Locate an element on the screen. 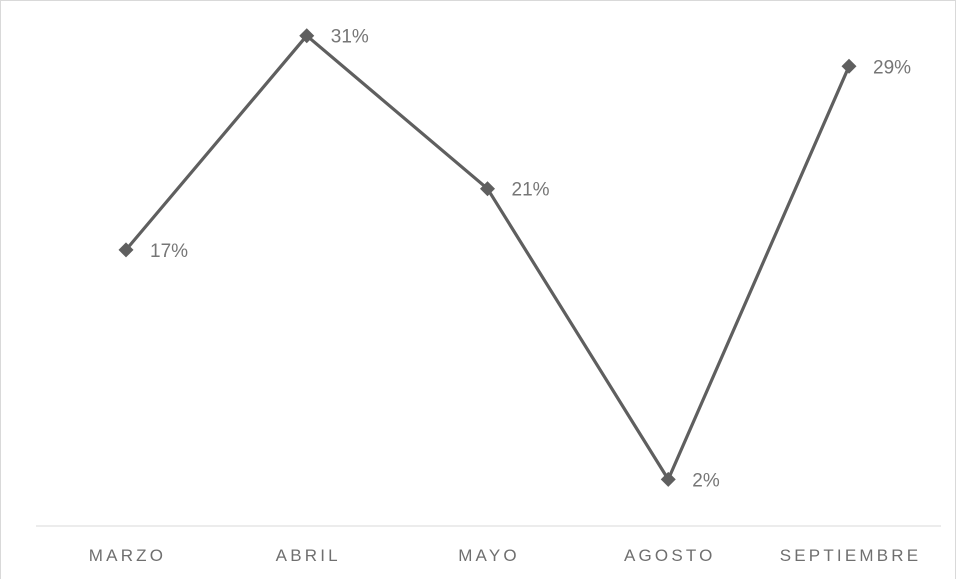  x-tick-label-septiembre: SEPTIEMBRE is located at coordinates (851, 555).